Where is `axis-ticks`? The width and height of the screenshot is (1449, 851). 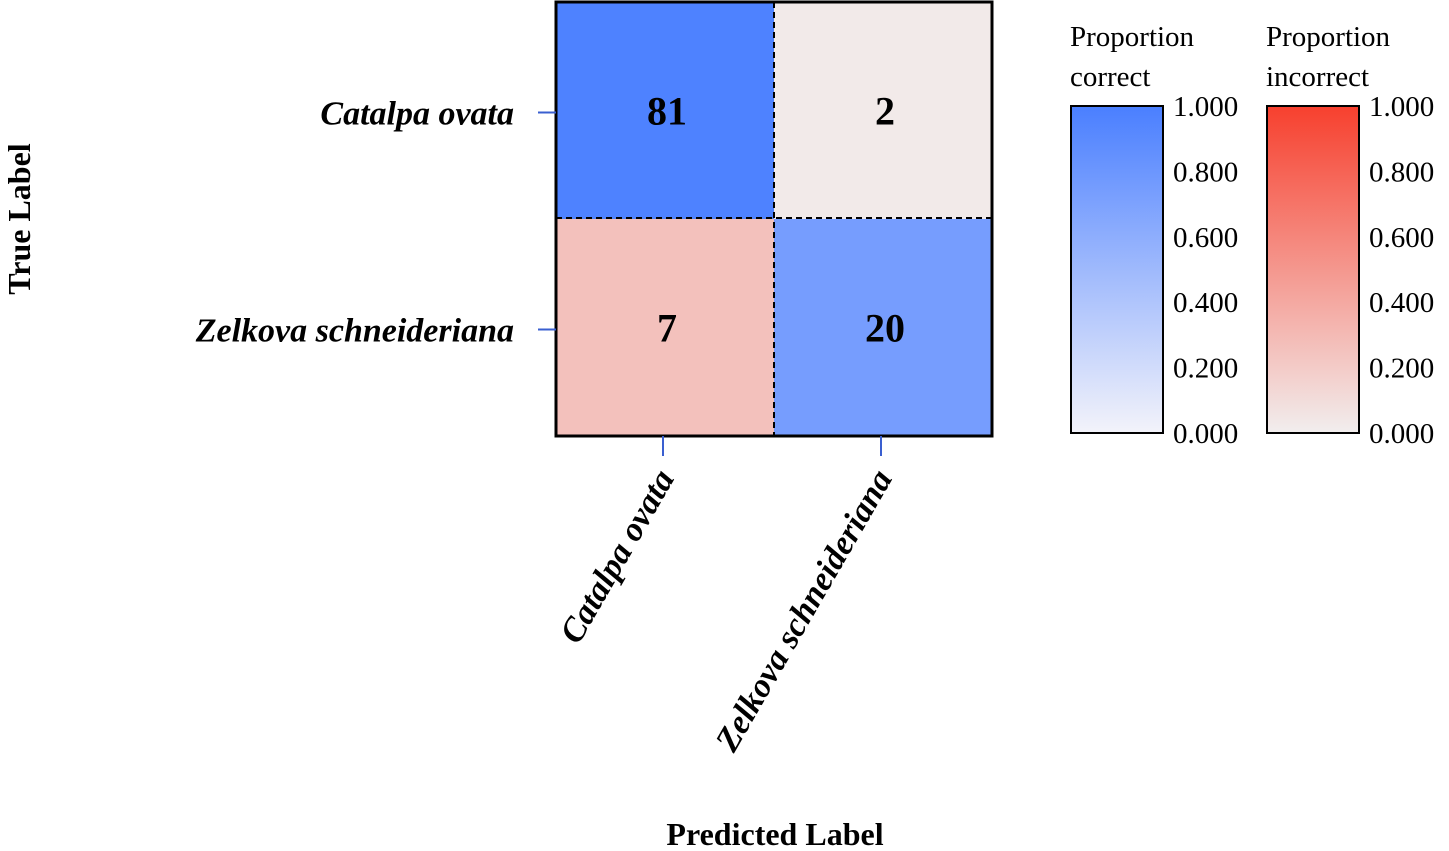
axis-ticks is located at coordinates (710, 283).